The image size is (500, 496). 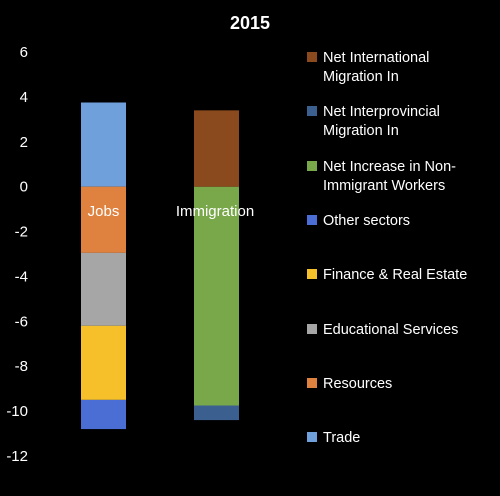 I want to click on legend-entry-net-increase-in-non-immigrant-workers: Net Increase in Non-Immigrant Workers, so click(x=381, y=176).